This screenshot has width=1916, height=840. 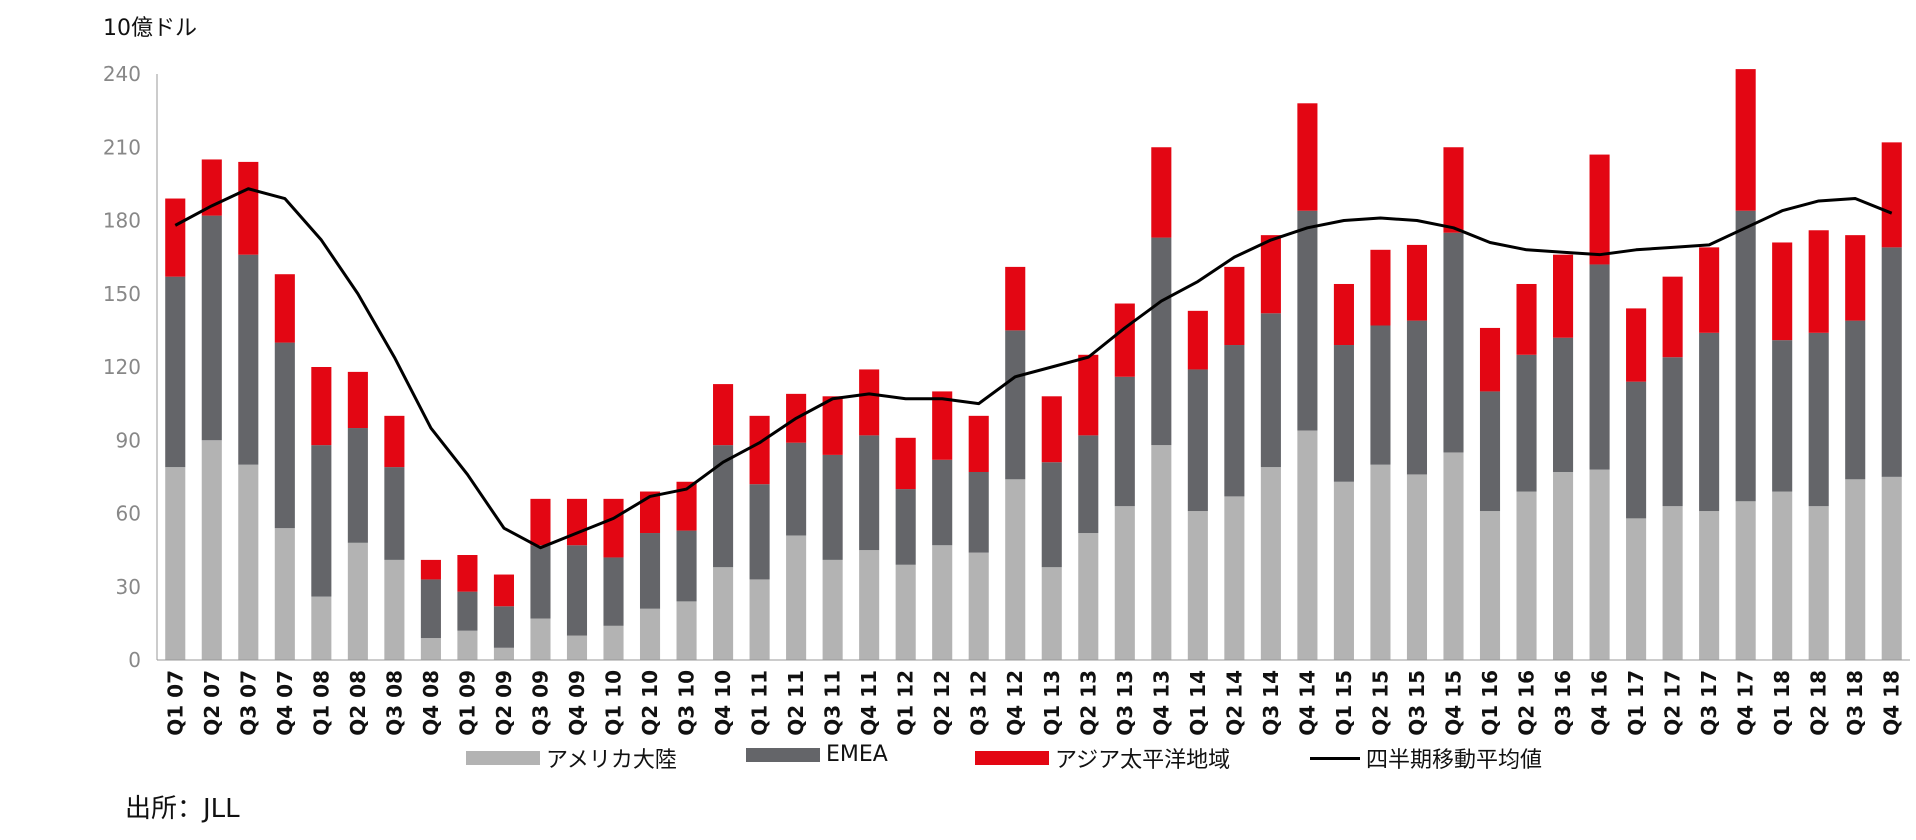 What do you see at coordinates (122, 74) in the screenshot?
I see `y-tick-label: 240` at bounding box center [122, 74].